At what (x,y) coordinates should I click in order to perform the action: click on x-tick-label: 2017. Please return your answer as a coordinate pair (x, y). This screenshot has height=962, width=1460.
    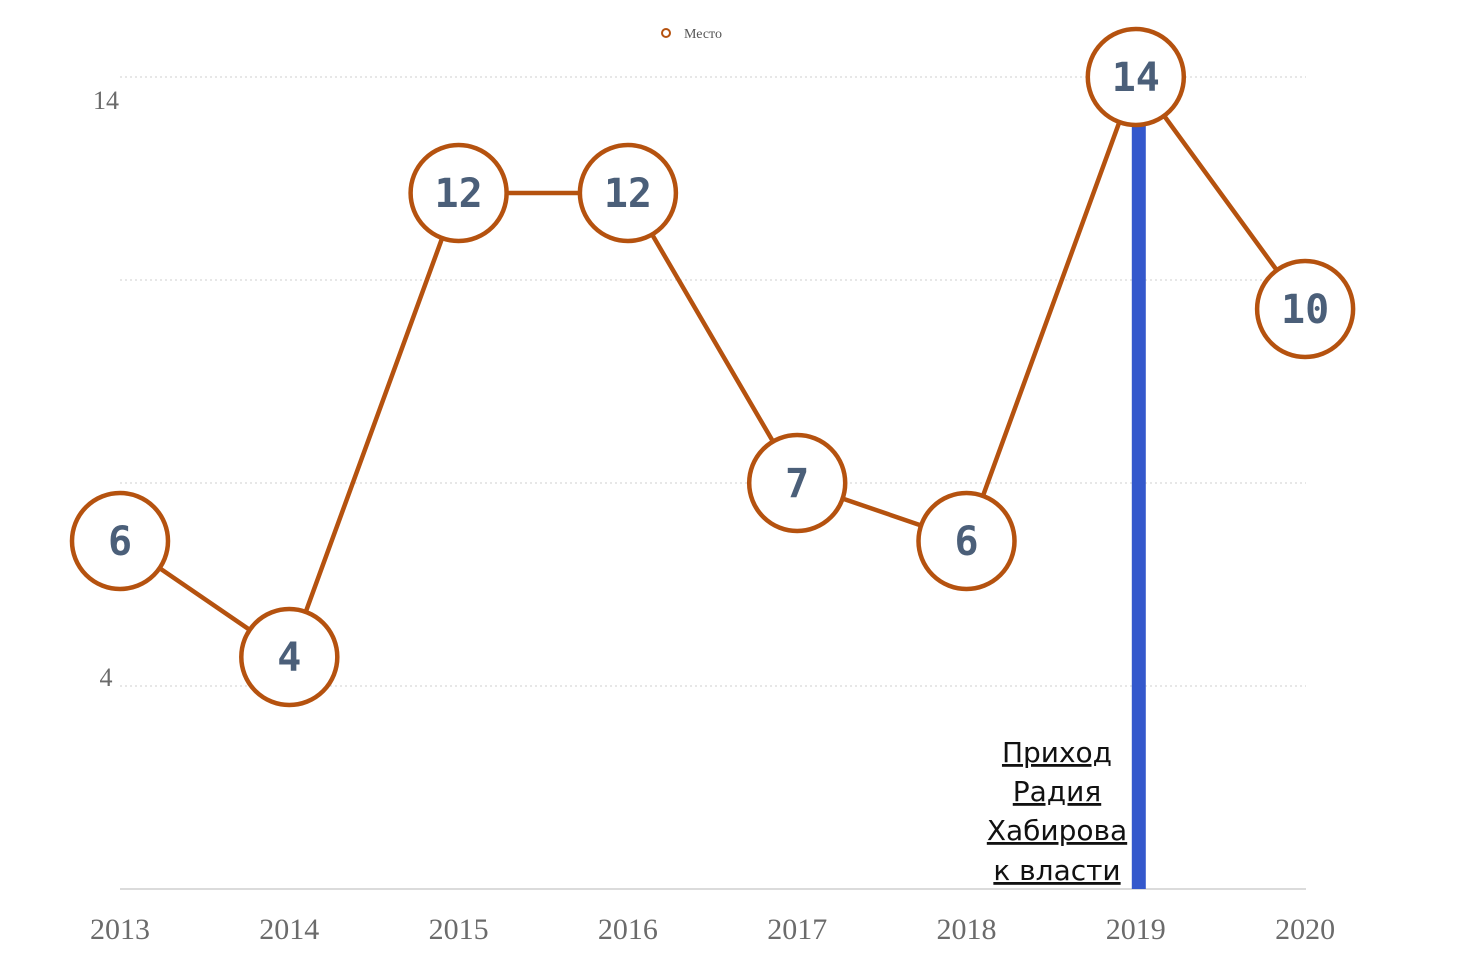
    Looking at the image, I should click on (797, 929).